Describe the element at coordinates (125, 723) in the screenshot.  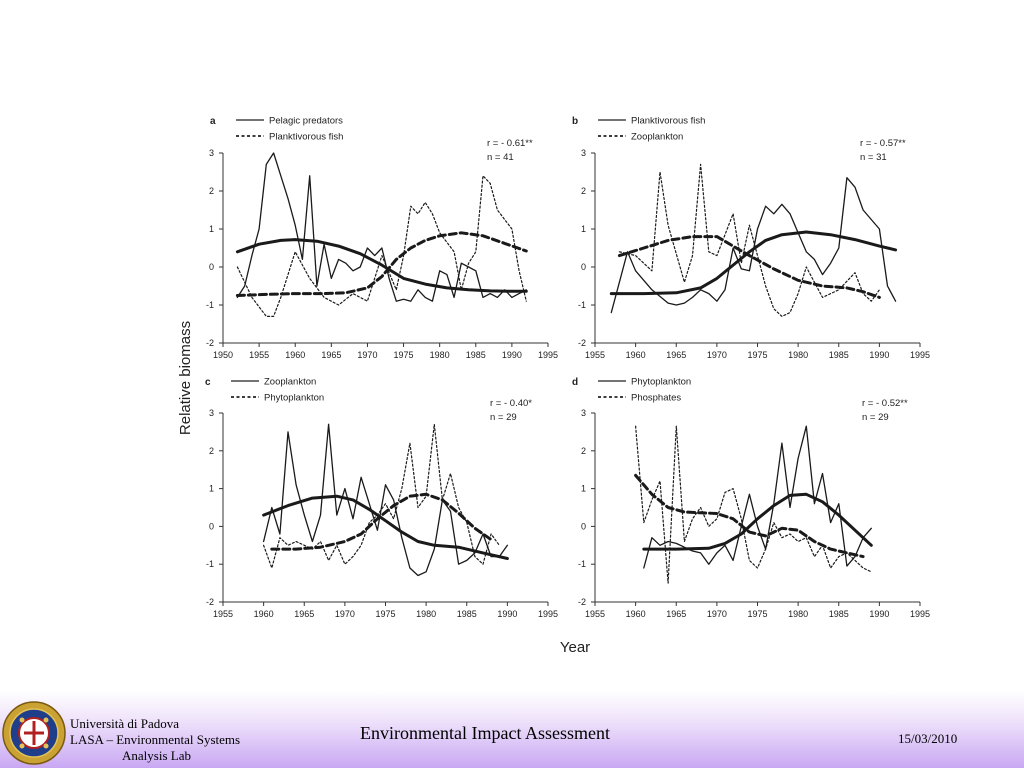
I see `university-name: Università di Padova` at that location.